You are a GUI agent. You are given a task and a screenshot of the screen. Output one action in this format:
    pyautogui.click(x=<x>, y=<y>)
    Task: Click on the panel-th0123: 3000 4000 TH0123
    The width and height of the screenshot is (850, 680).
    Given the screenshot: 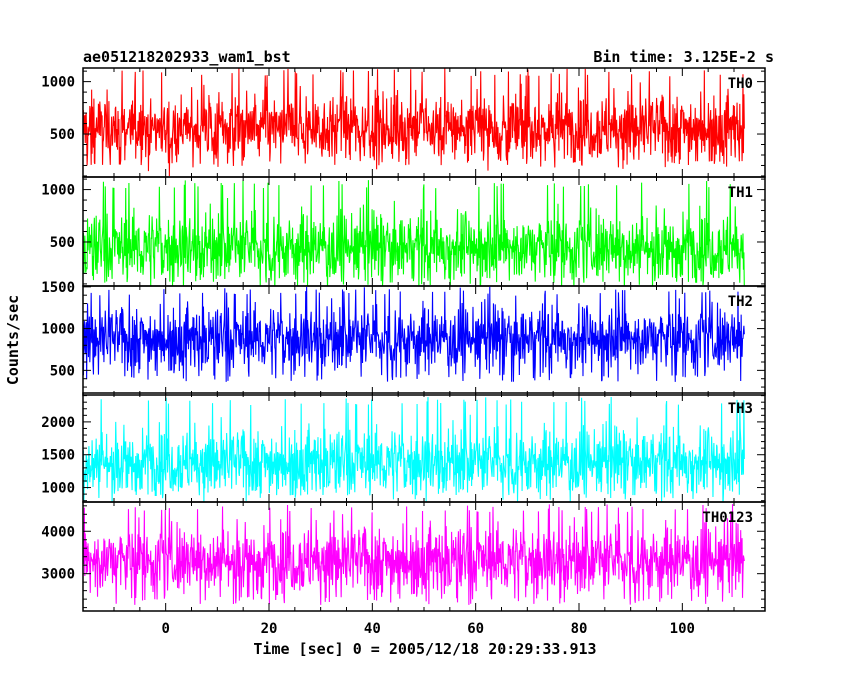 What is the action you would take?
    pyautogui.click(x=403, y=556)
    